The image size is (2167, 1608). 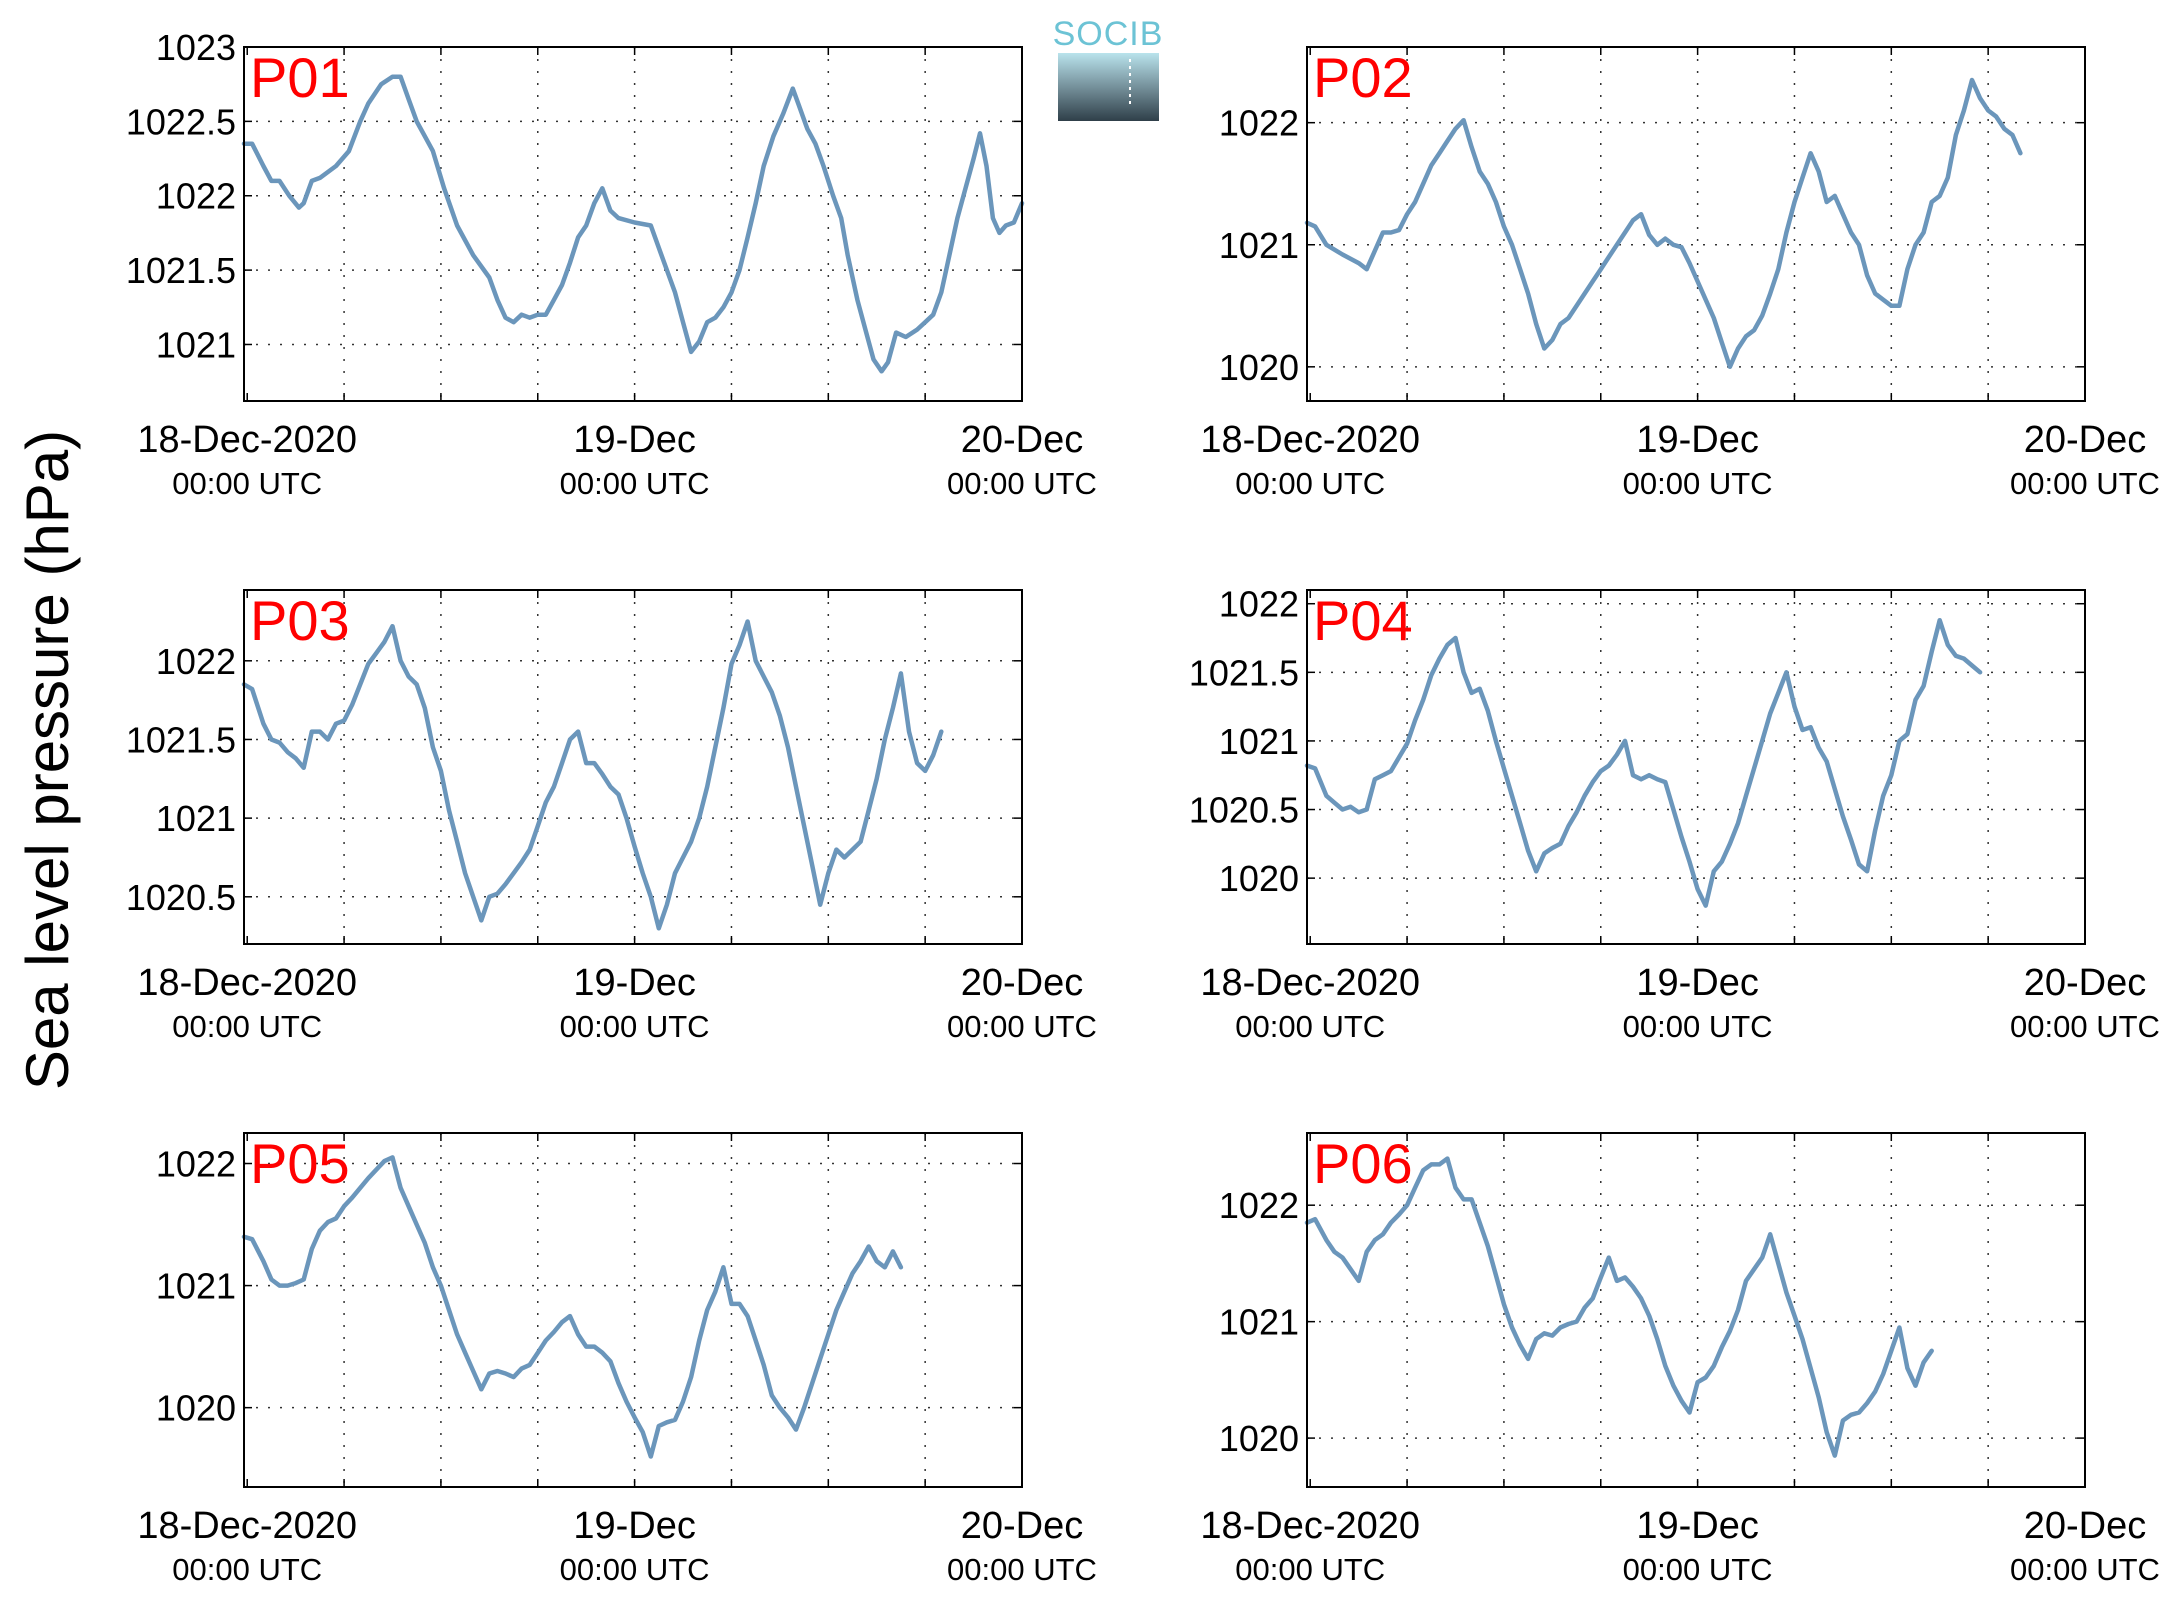 What do you see at coordinates (196, 47) in the screenshot?
I see `y-tick-label: 1023` at bounding box center [196, 47].